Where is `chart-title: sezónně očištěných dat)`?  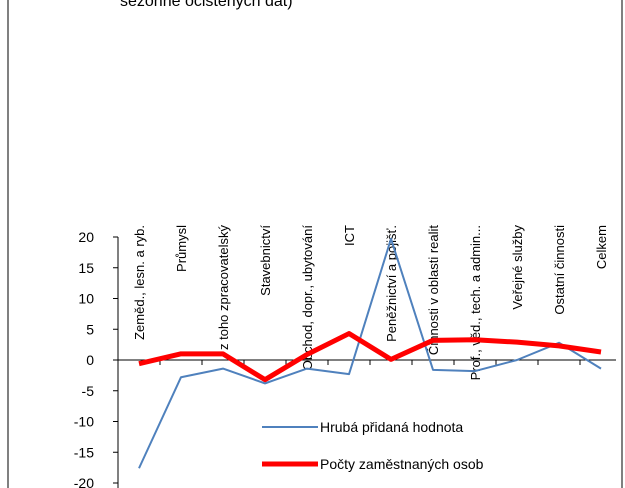 chart-title: sezónně očištěných dat) is located at coordinates (206, 5).